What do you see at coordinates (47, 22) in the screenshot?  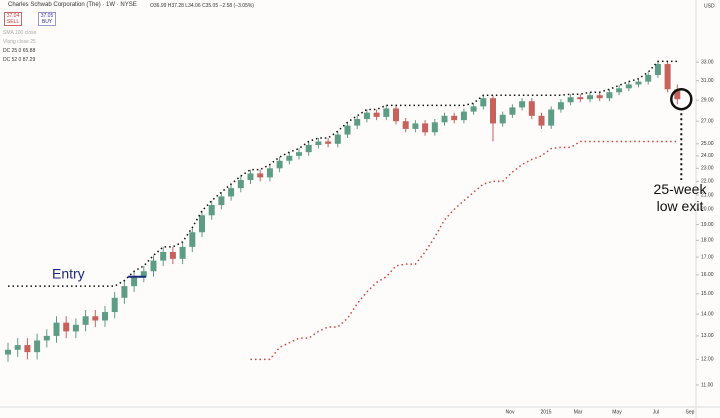 I see `buy-label: BUY` at bounding box center [47, 22].